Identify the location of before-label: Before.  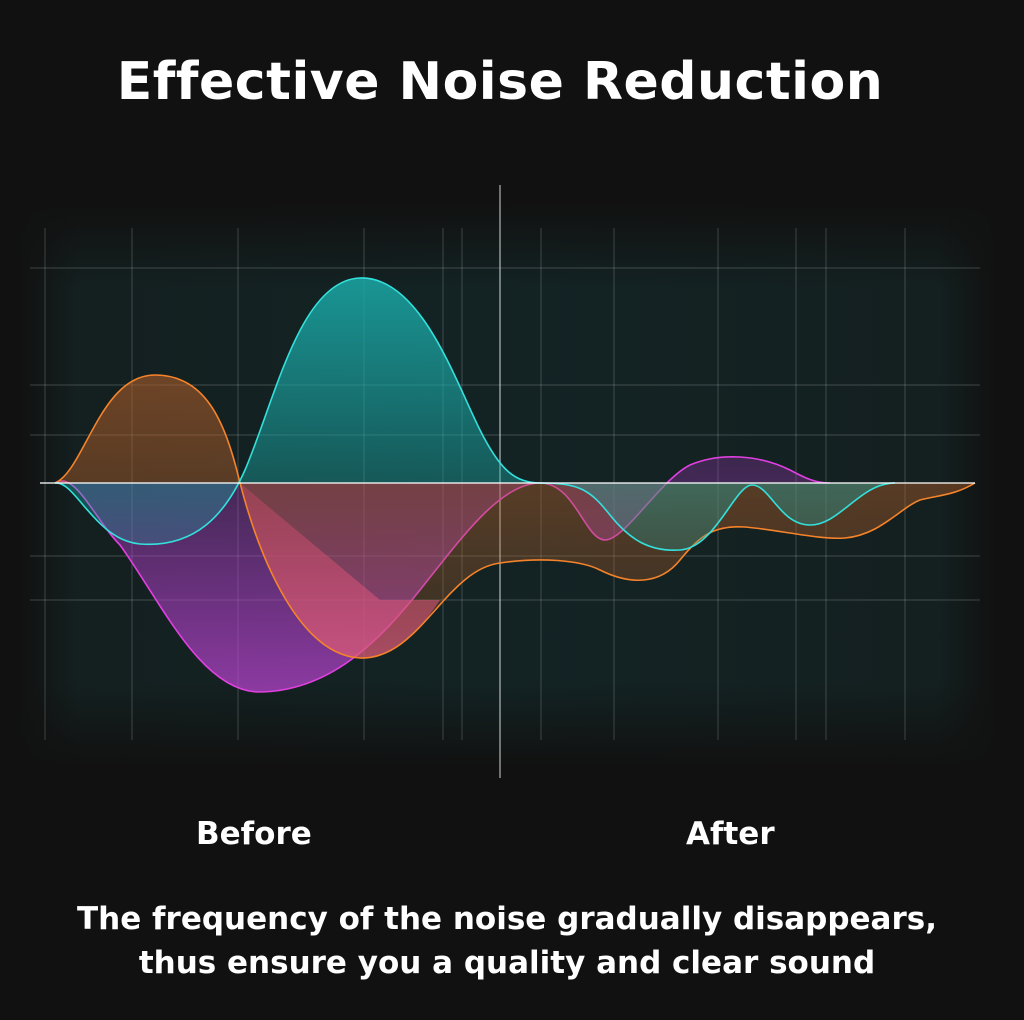
(254, 834).